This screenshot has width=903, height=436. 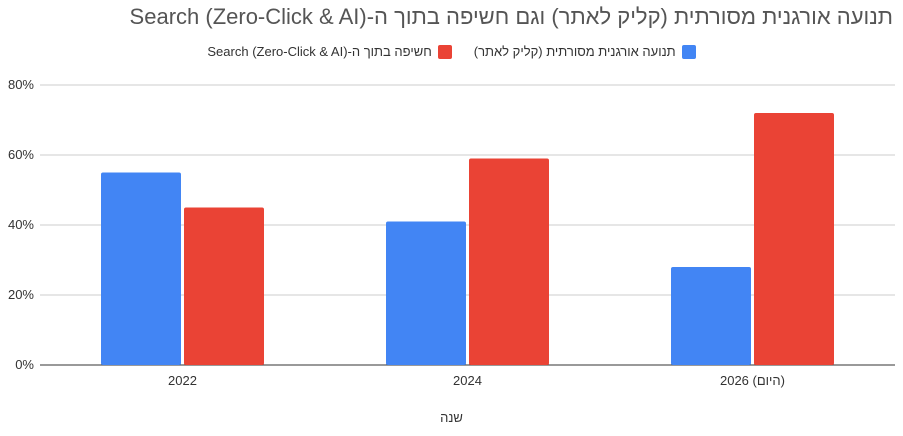 I want to click on x-tick-label: 2026 (היום), so click(x=752, y=380).